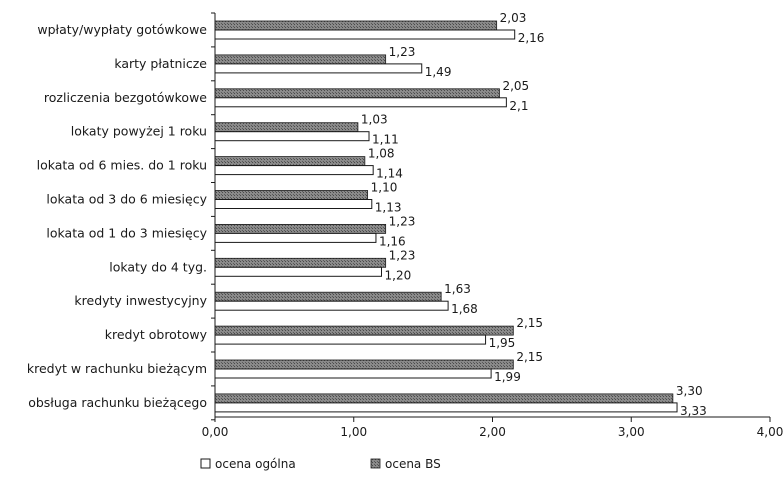  What do you see at coordinates (126, 199) in the screenshot?
I see `category-label: lokata od 3 do 6 miesięcy` at bounding box center [126, 199].